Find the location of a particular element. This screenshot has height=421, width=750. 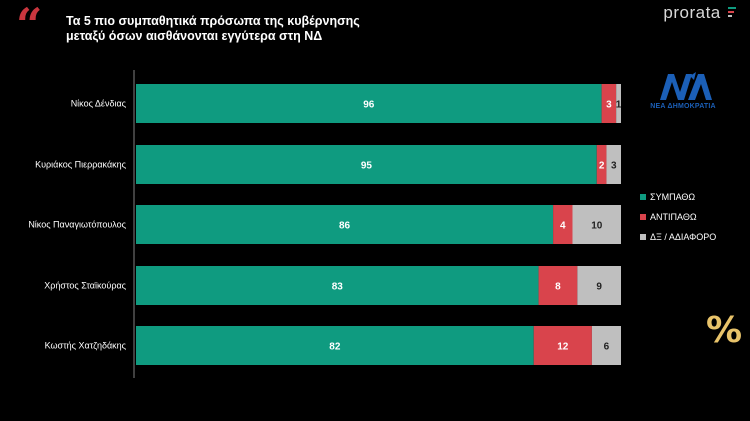

category-label: Κωστής Χατζηδάκης is located at coordinates (86, 346).